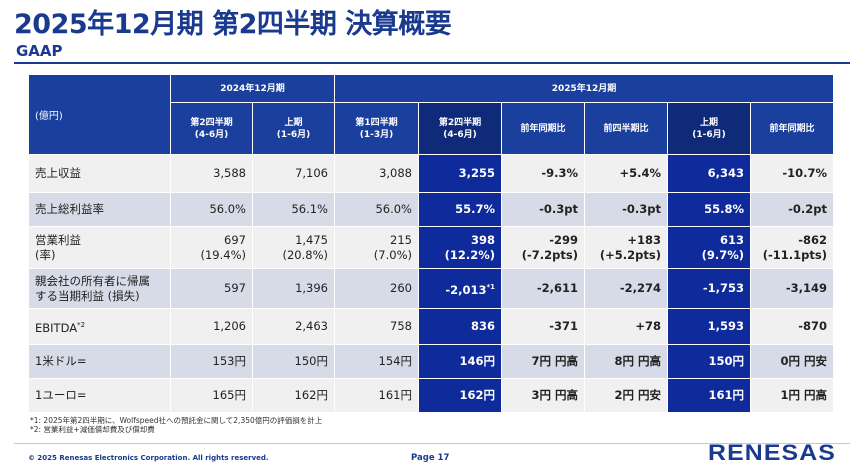  Describe the element at coordinates (543, 395) in the screenshot. I see `table-cell: 3円 円高` at that location.